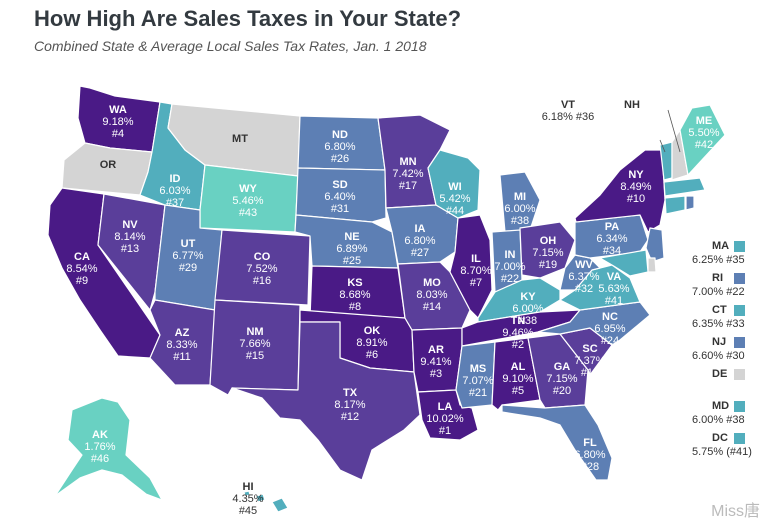  I want to click on state-rate-OK: 8.91%, so click(371, 343).